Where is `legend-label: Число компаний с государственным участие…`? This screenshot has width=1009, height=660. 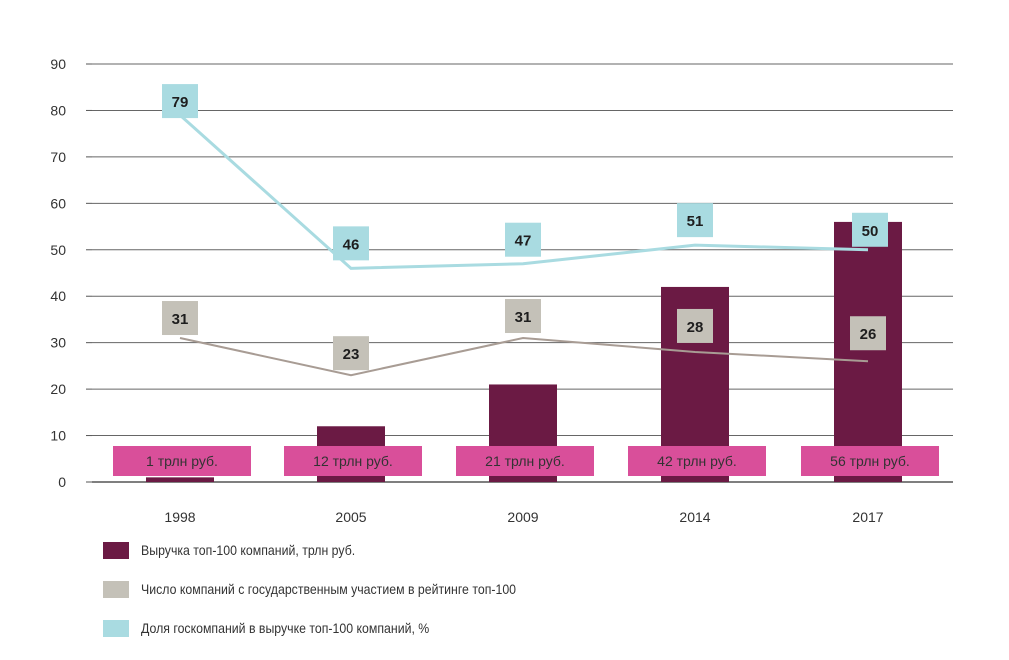 legend-label: Число компаний с государственным участие… is located at coordinates (329, 589).